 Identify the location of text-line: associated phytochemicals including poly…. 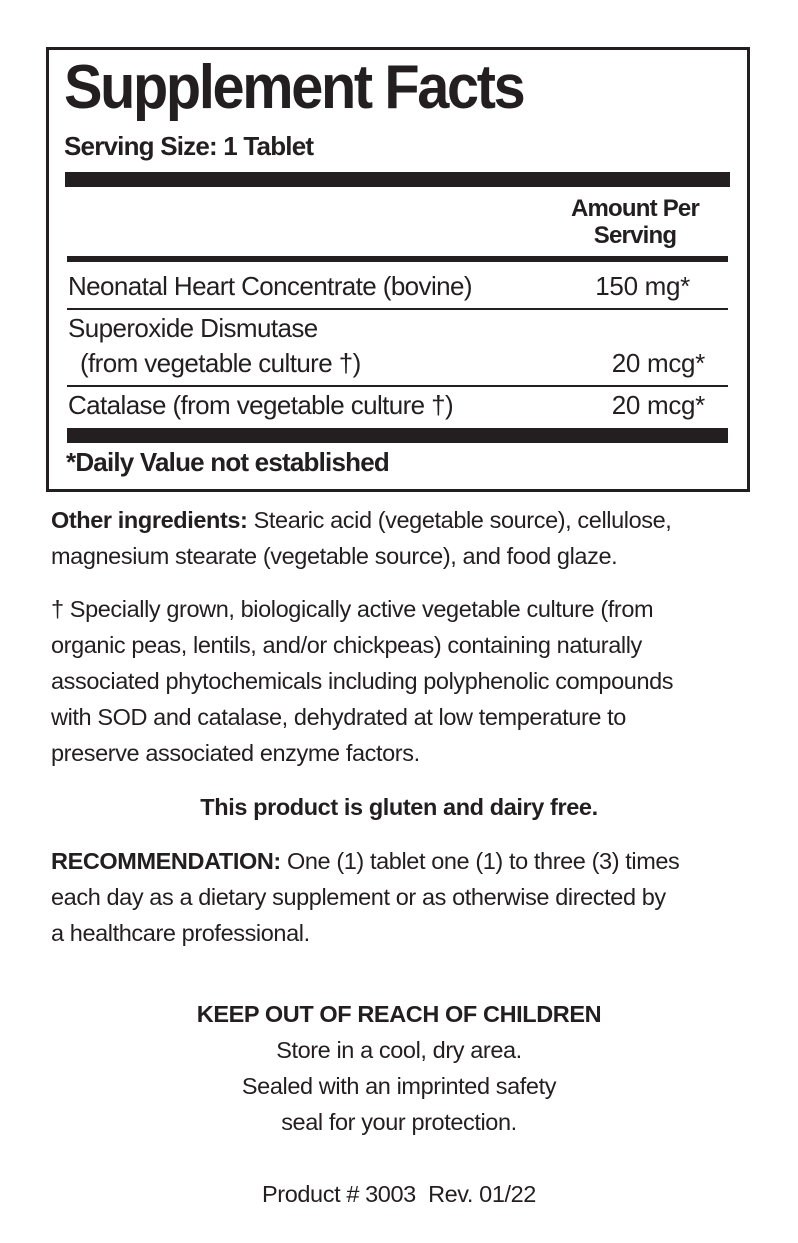
(362, 681).